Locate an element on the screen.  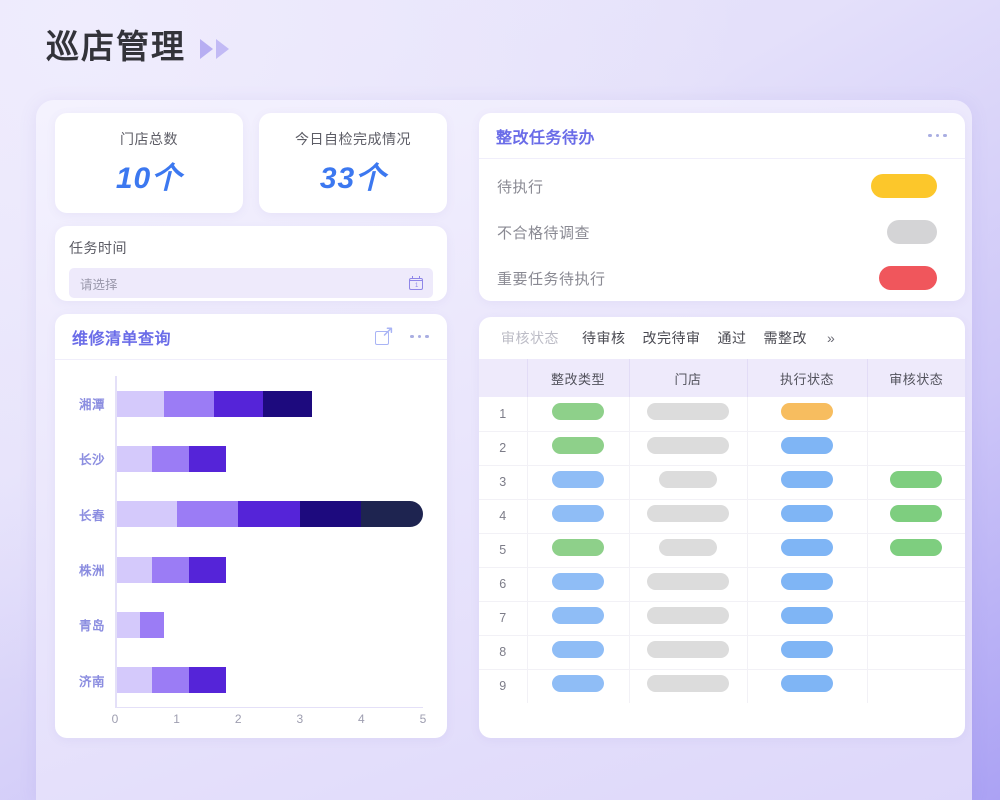
chart-category-label: 株洲 is located at coordinates (91, 571).